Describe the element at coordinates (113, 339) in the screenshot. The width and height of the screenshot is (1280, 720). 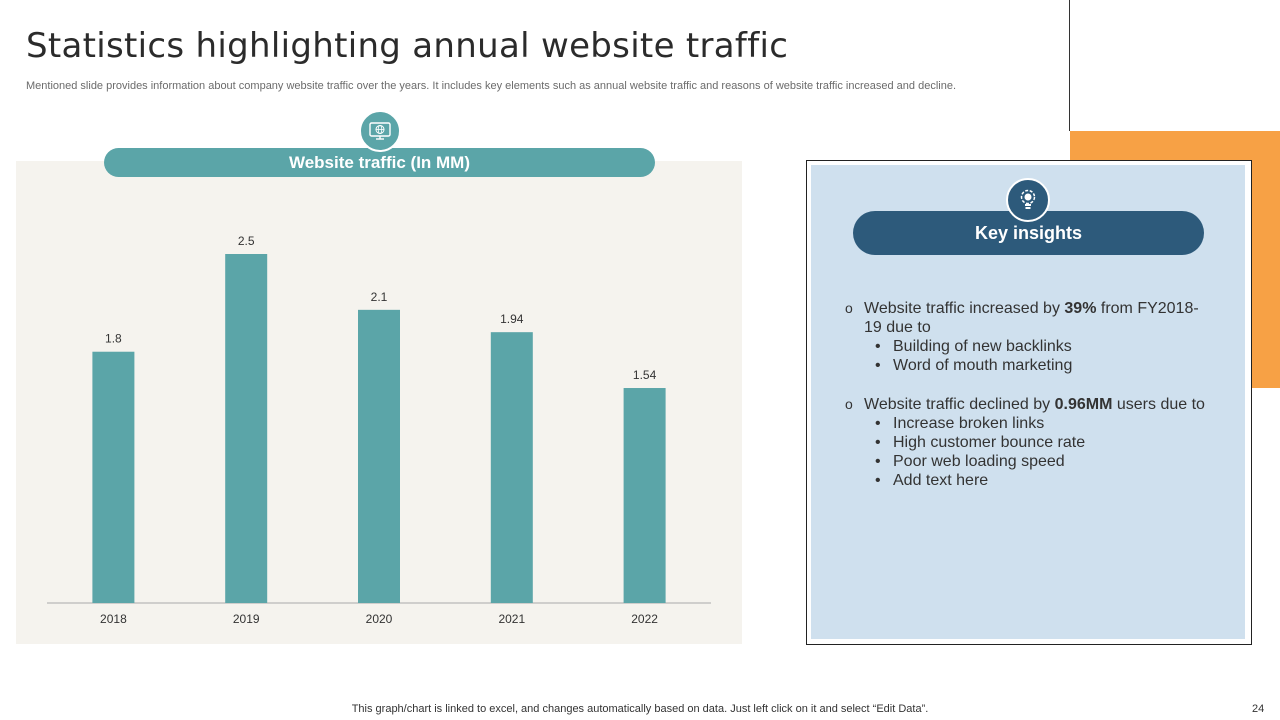
I see `data-label-2018: 1.8` at that location.